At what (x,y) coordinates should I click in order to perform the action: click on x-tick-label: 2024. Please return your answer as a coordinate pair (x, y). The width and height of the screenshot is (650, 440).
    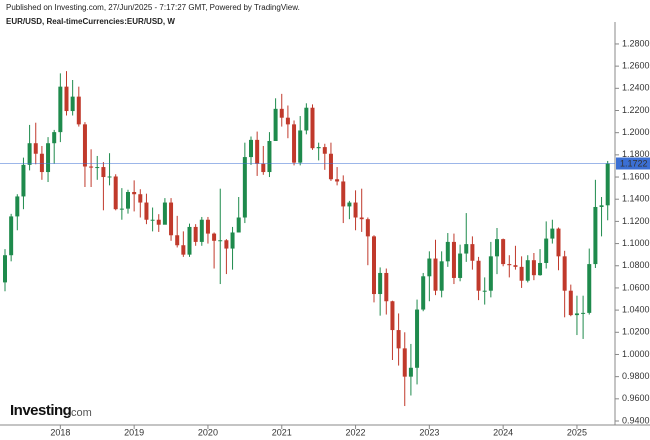
    Looking at the image, I should click on (503, 432).